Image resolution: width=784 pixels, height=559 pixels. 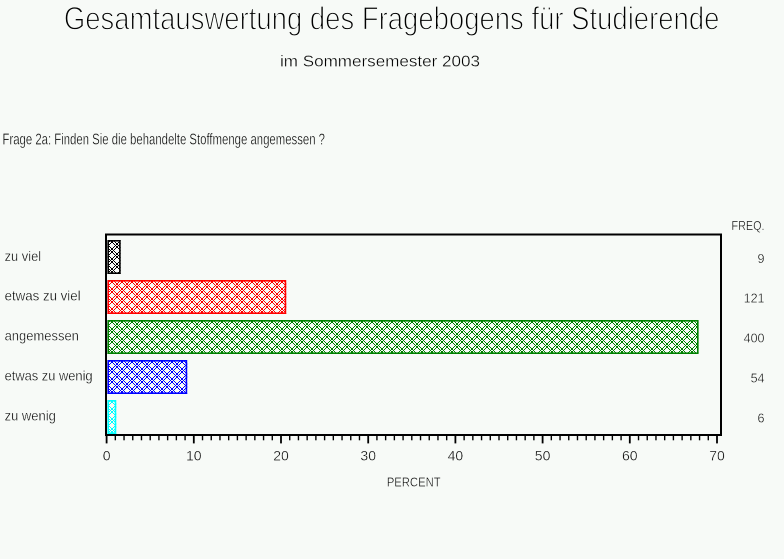 I want to click on svg-text: 50, so click(x=543, y=456).